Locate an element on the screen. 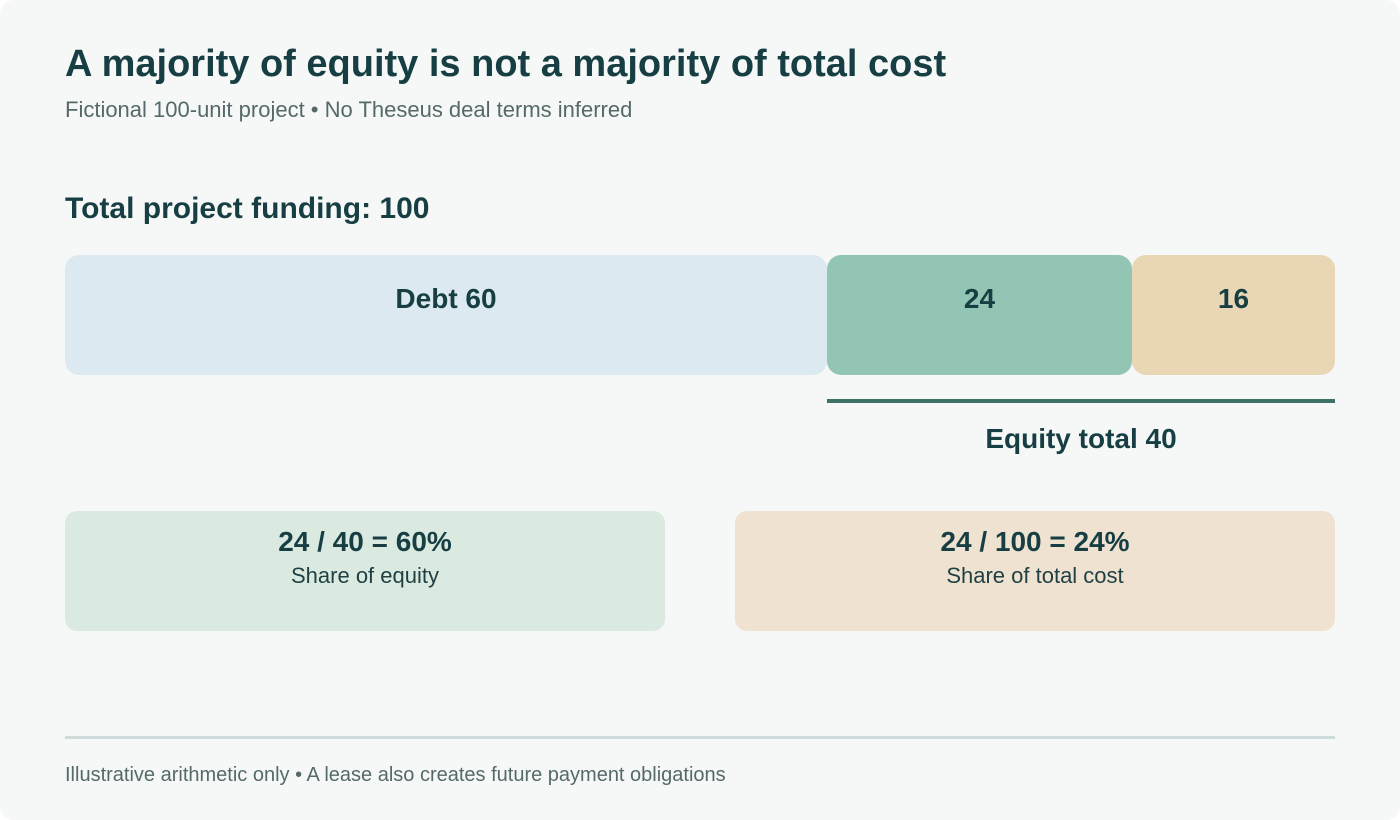 This screenshot has width=1400, height=820. equity-share-label: Share of equity is located at coordinates (365, 575).